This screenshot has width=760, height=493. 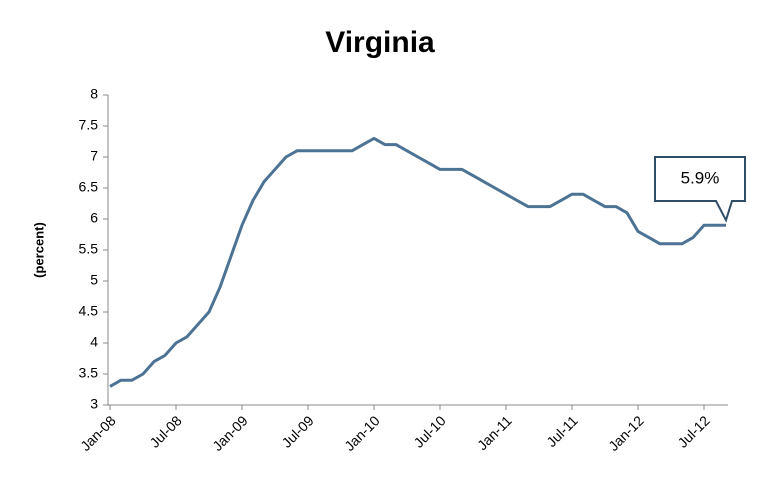 I want to click on y-tick-label: 7, so click(x=94, y=156).